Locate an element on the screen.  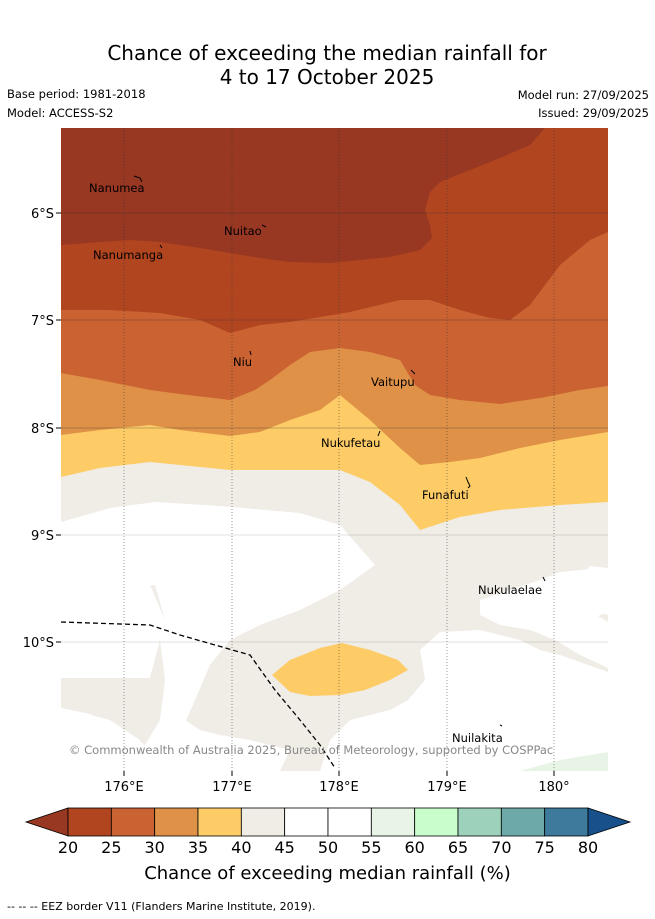
colorbar-tick-label: 80 is located at coordinates (588, 847).